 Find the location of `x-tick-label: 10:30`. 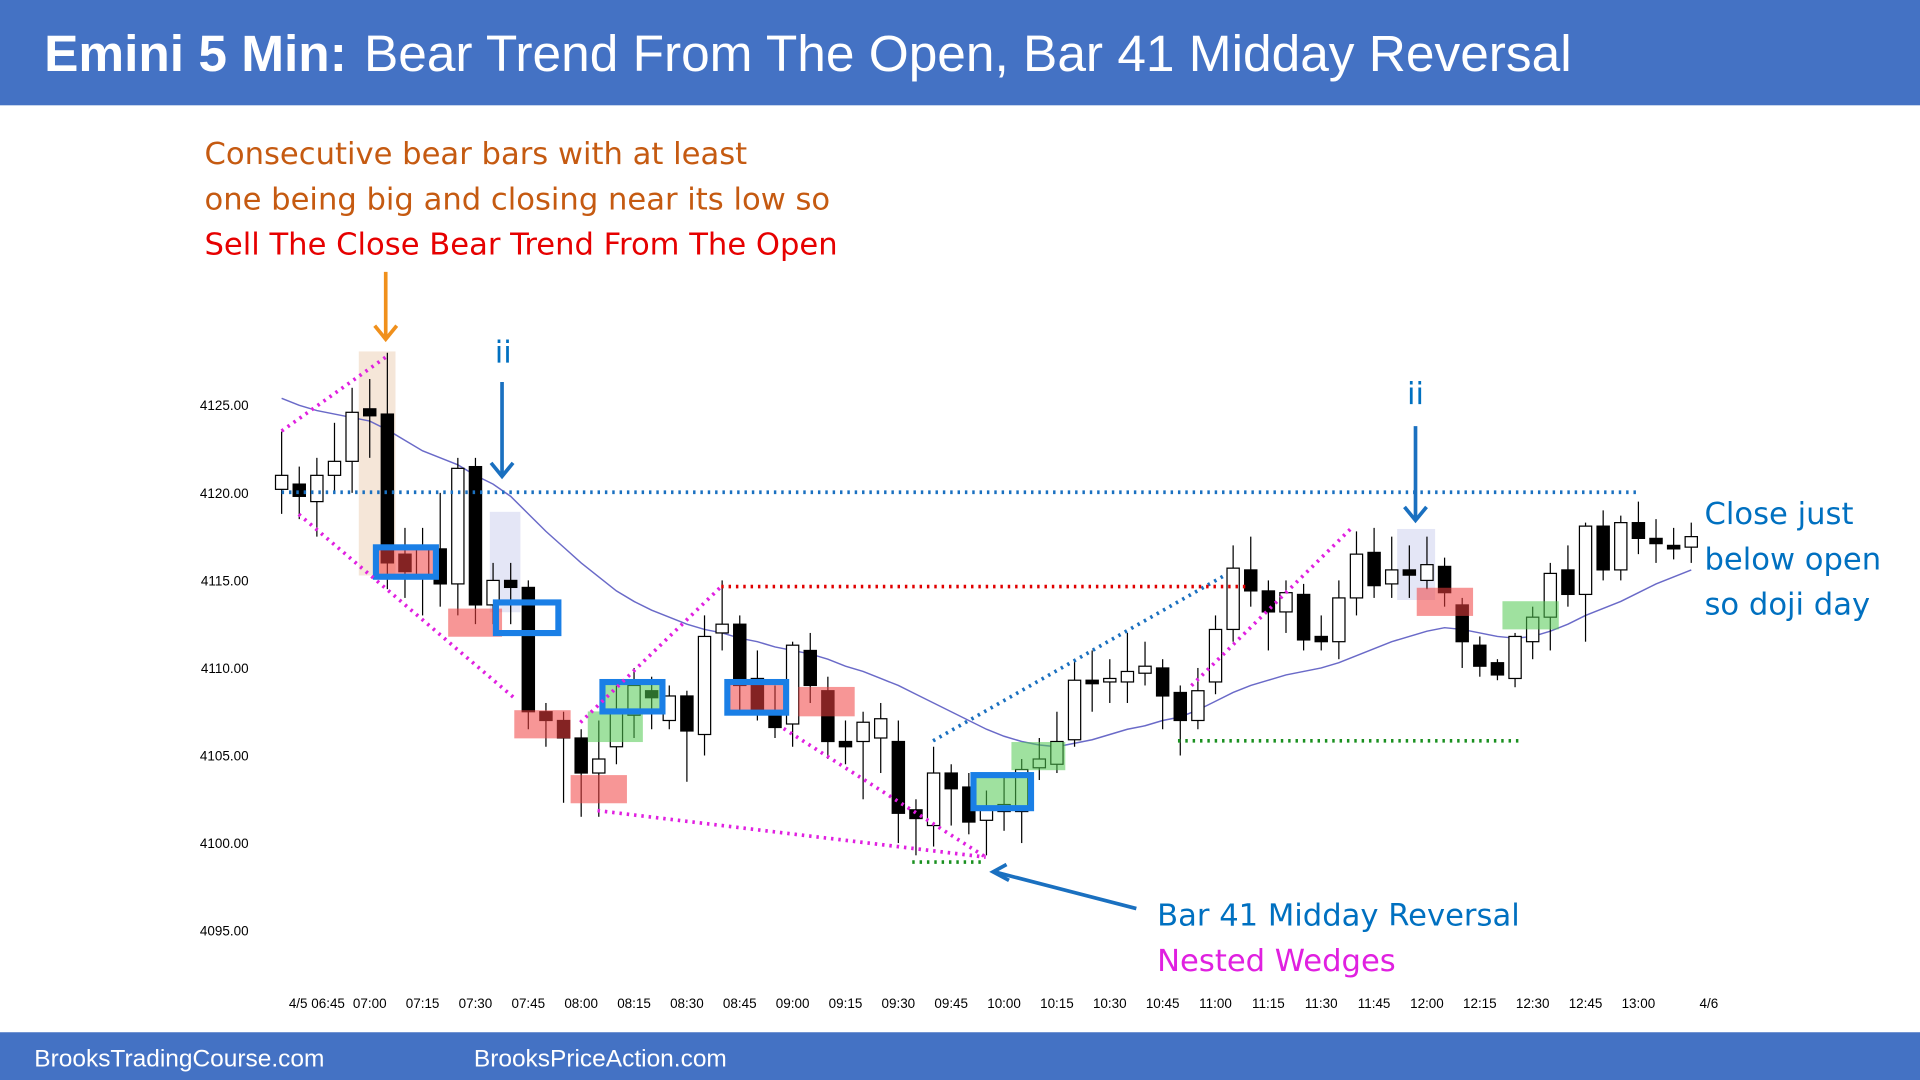

x-tick-label: 10:30 is located at coordinates (1110, 1003).